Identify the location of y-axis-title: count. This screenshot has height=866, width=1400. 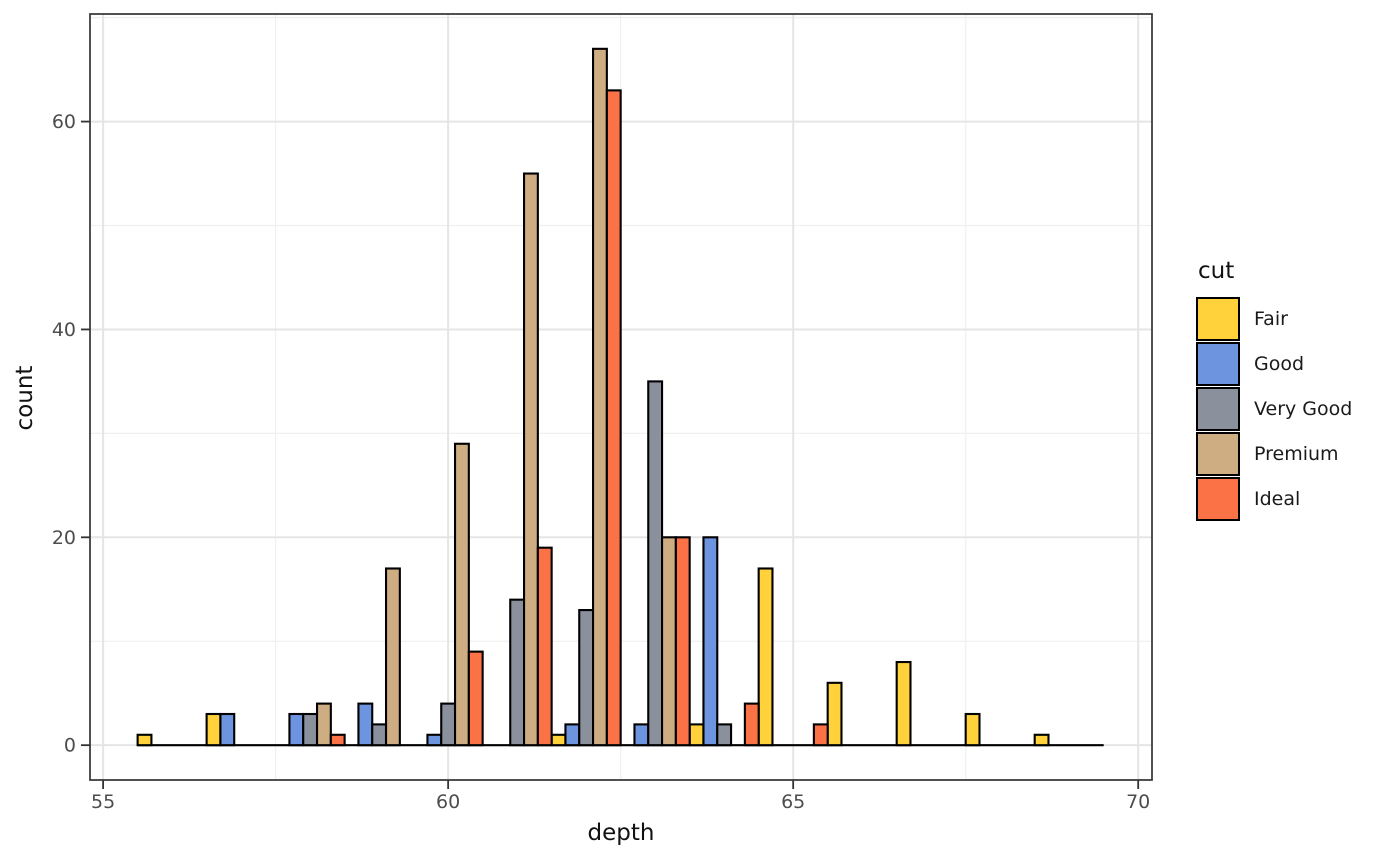
(25, 398).